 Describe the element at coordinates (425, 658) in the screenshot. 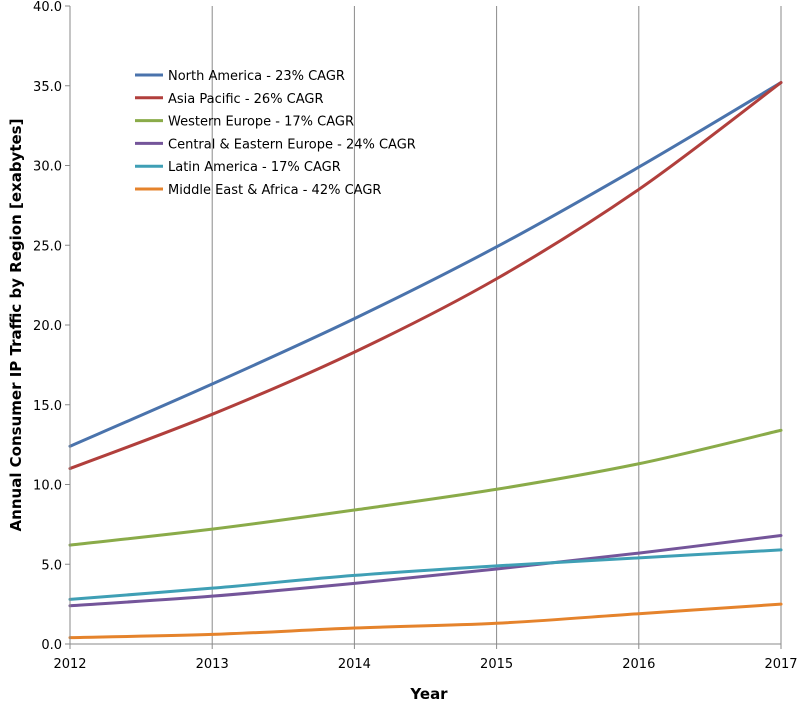

I see `x-tick-labels: 2012 2013 2014 2015 2016 2017` at that location.